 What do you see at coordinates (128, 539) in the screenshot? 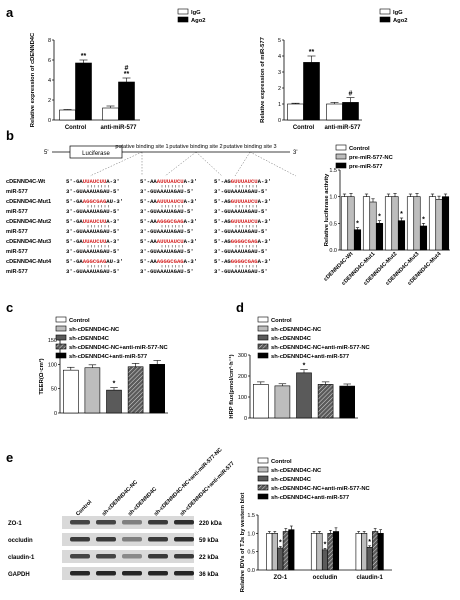
I see `blot-strip` at bounding box center [128, 539].